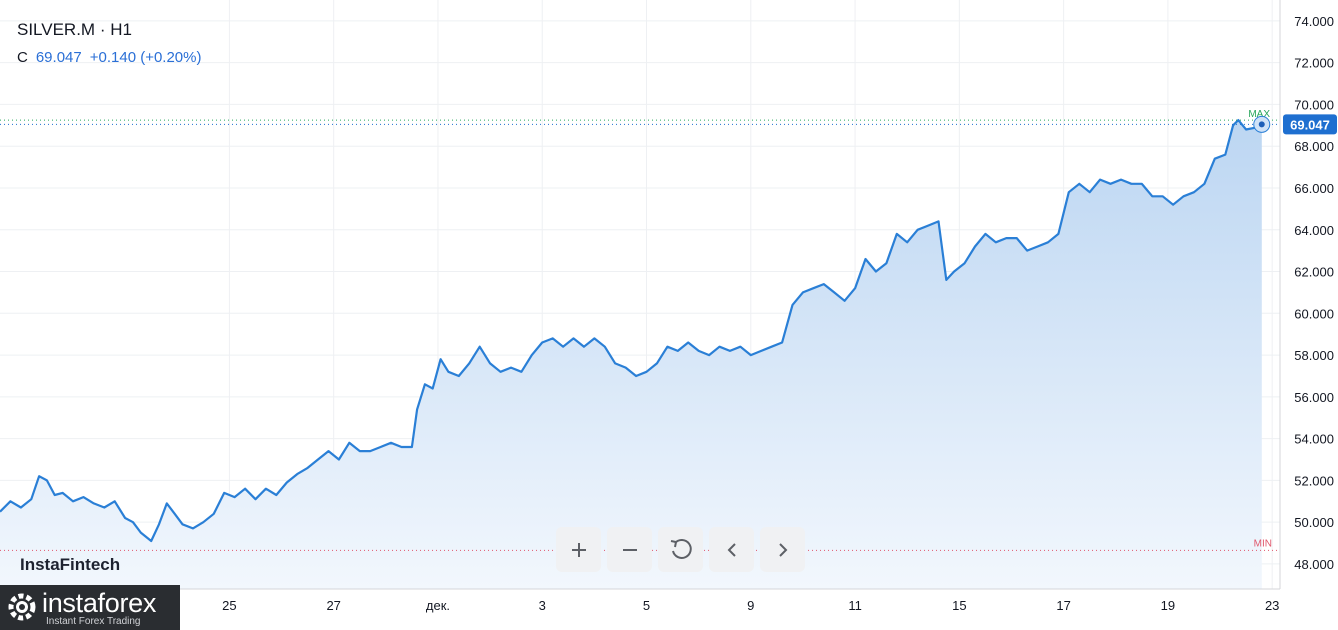 Image resolution: width=1338 pixels, height=630 pixels. What do you see at coordinates (1314, 230) in the screenshot?
I see `y-tick-label: 64.000` at bounding box center [1314, 230].